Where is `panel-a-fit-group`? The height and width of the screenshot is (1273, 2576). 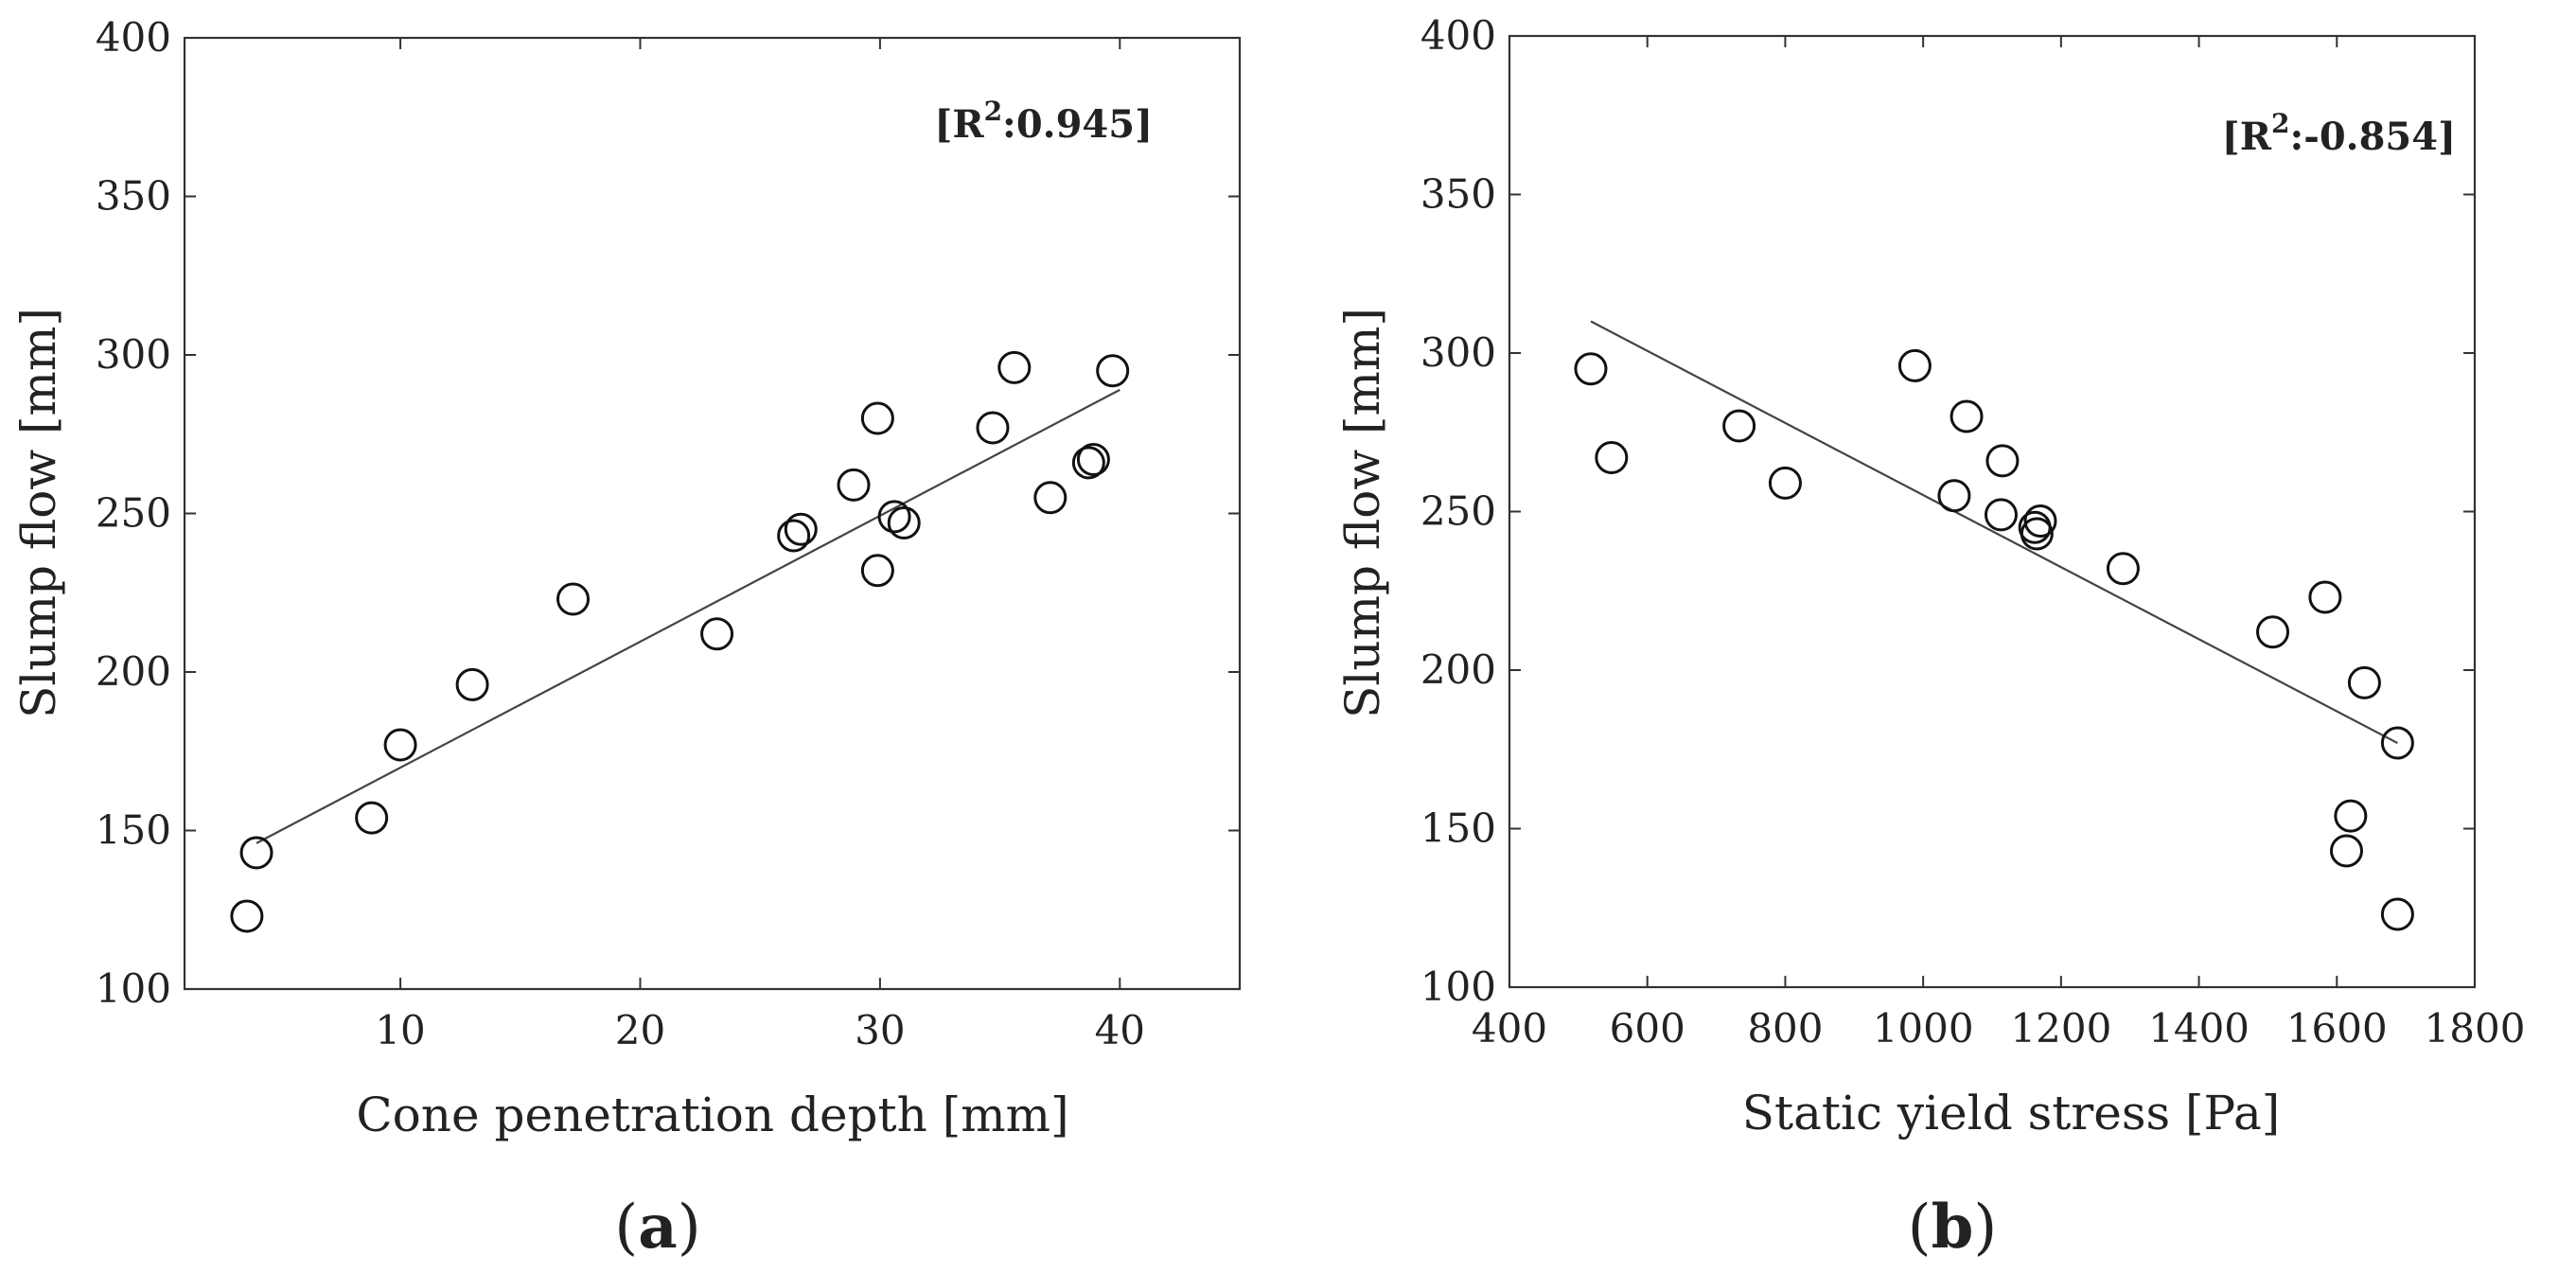 panel-a-fit-group is located at coordinates (688, 616).